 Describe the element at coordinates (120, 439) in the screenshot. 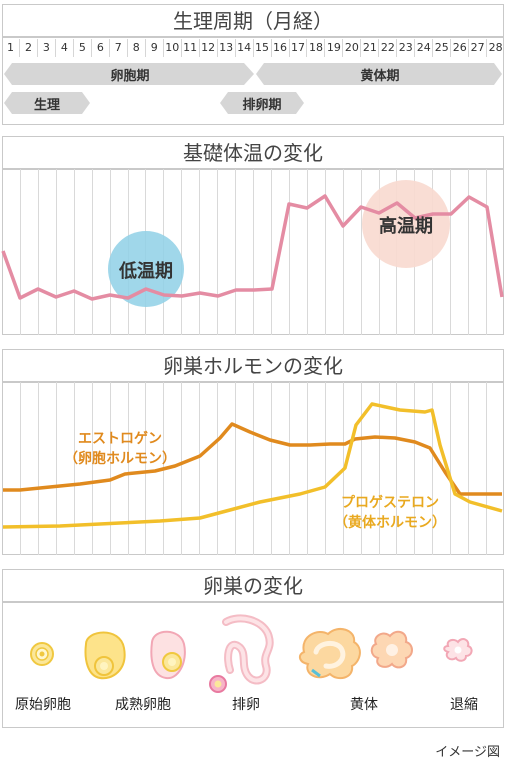

I see `estrogen-label-line1: エストロゲン` at that location.